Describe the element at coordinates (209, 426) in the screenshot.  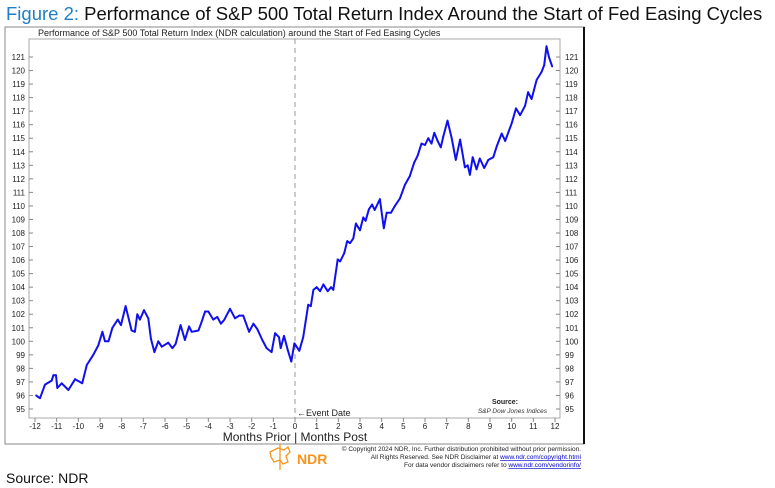
I see `x-tick-label: -4` at that location.